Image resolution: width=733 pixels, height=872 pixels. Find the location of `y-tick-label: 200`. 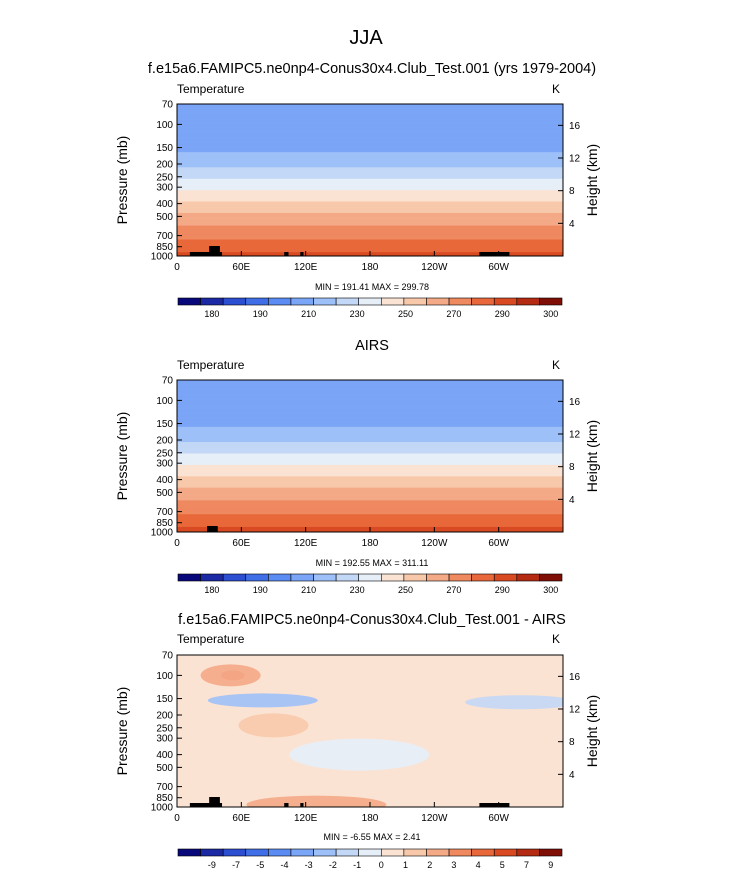

y-tick-label: 200 is located at coordinates (164, 441).